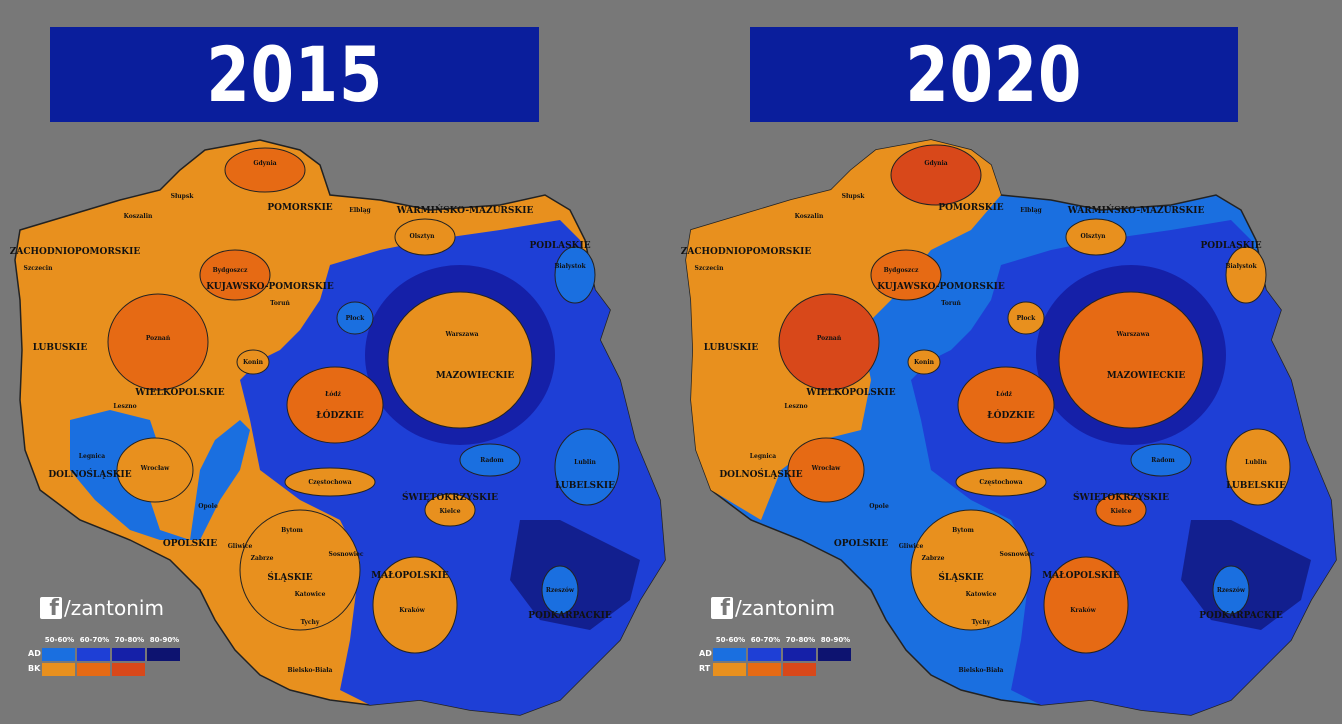 Image resolution: width=1342 pixels, height=724 pixels. I want to click on czestochowa-bubble, so click(330, 482).